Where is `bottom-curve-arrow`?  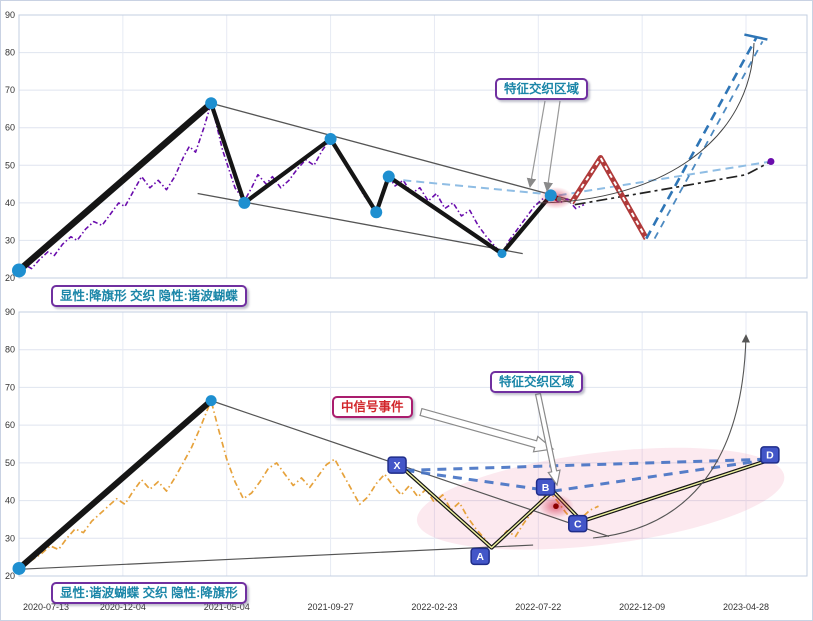 bottom-curve-arrow is located at coordinates (671, 436).